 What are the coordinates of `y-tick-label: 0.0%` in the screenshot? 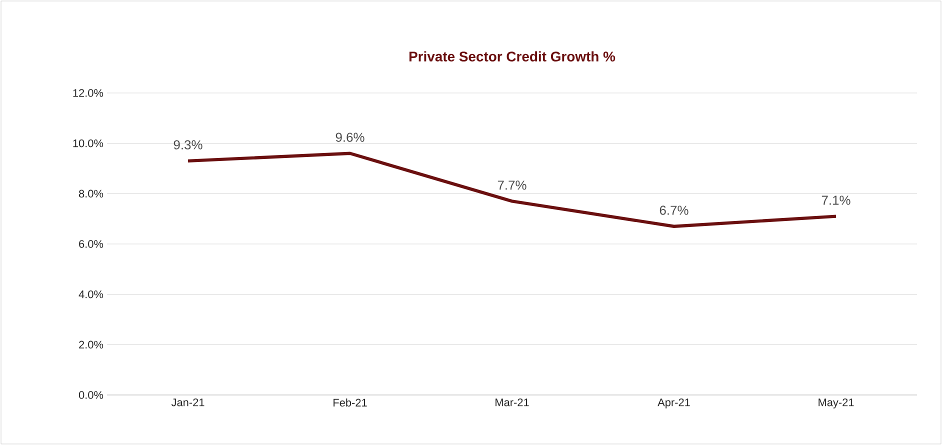 It's located at (91, 395).